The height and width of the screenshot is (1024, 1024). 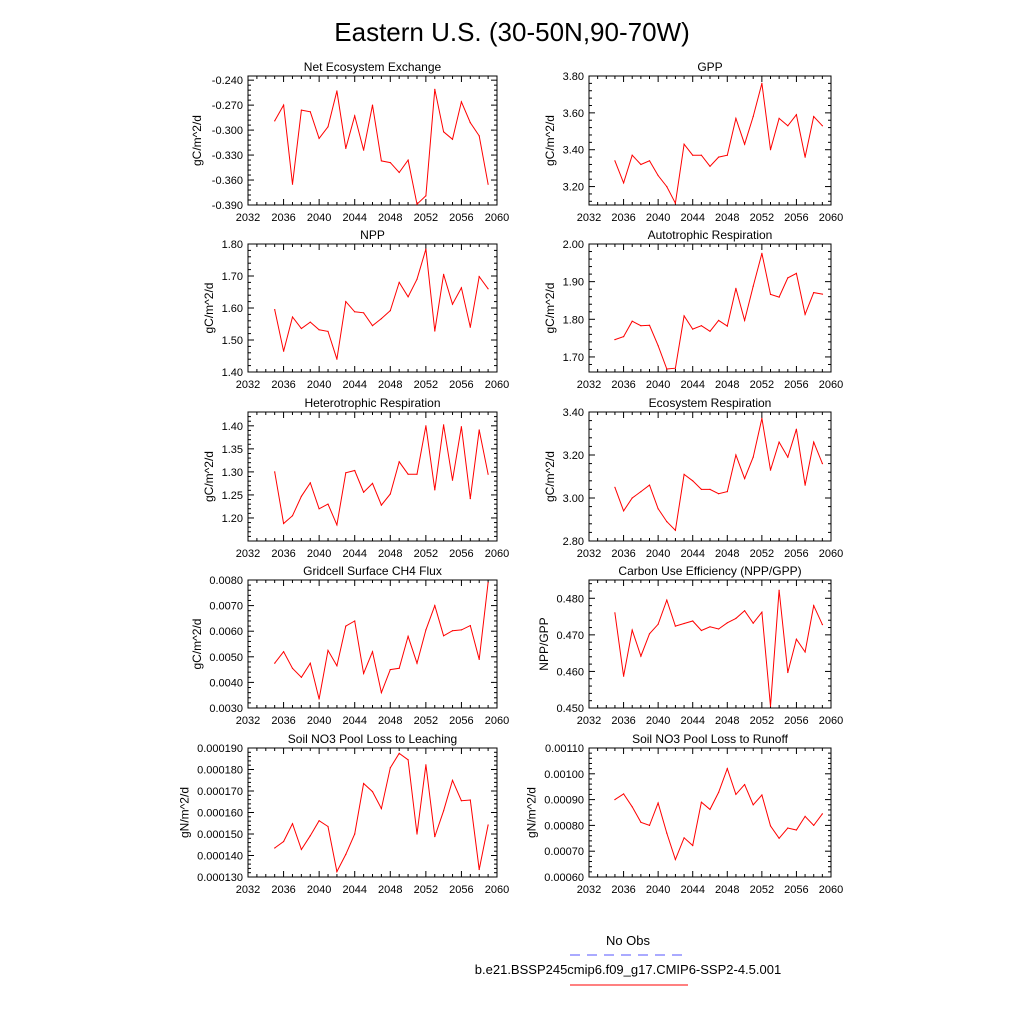 What do you see at coordinates (232, 473) in the screenshot?
I see `y-tick-label: 1.30` at bounding box center [232, 473].